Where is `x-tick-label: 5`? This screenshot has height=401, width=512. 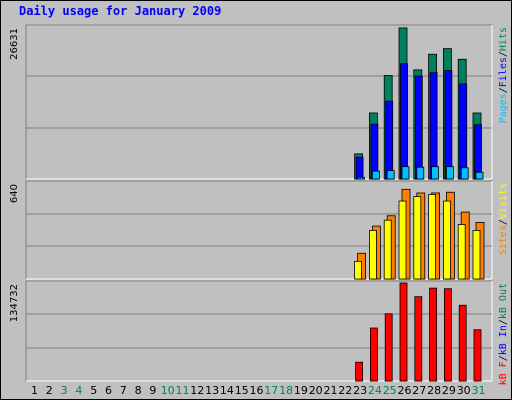
x-tick-label: 5 is located at coordinates (93, 390).